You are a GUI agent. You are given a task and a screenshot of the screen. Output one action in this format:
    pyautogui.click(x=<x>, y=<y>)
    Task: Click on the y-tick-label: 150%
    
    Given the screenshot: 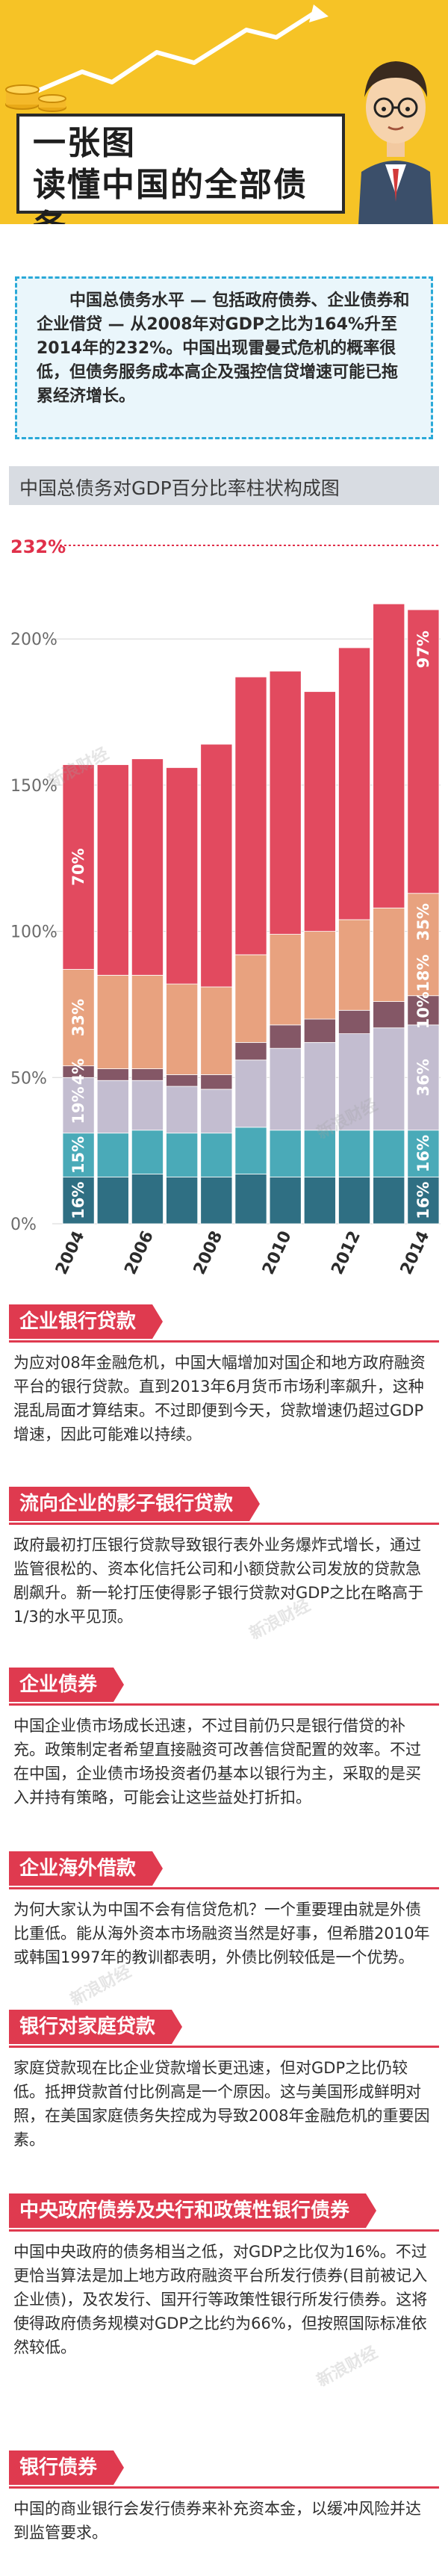 What is the action you would take?
    pyautogui.click(x=33, y=786)
    